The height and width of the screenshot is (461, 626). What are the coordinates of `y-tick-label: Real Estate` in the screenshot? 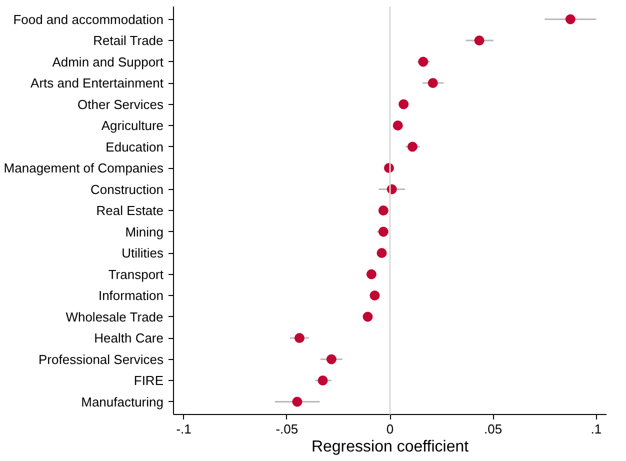 It's located at (130, 210).